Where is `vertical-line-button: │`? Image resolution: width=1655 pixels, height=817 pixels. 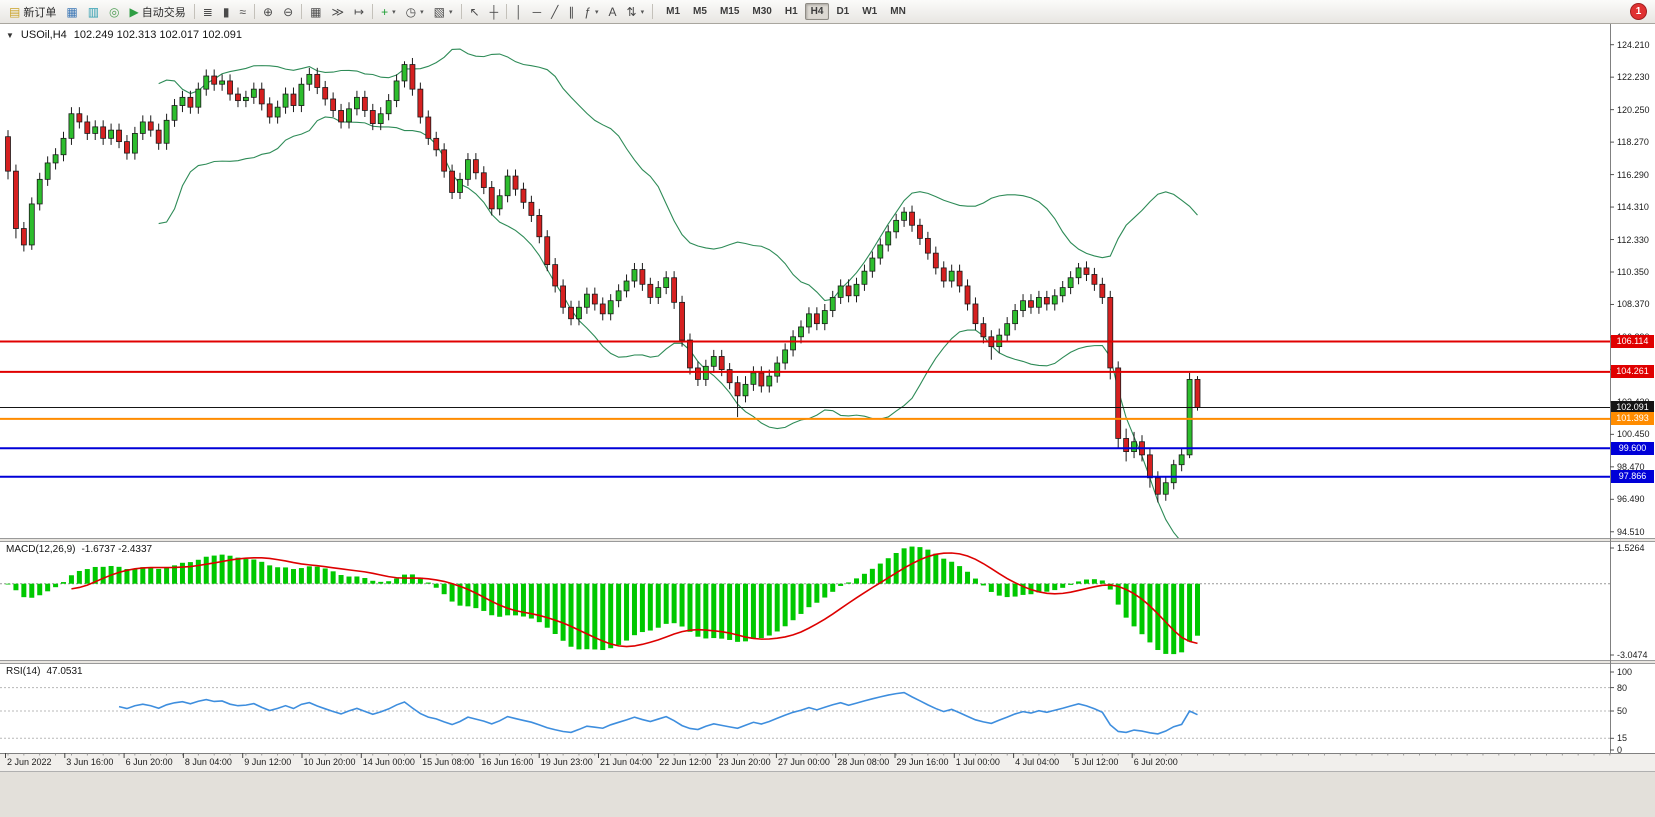
vertical-line-button: │ is located at coordinates (519, 12).